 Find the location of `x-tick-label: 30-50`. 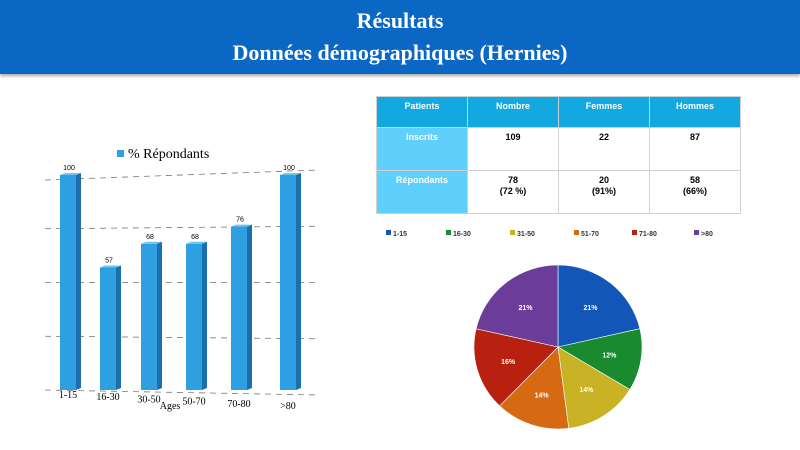

x-tick-label: 30-50 is located at coordinates (148, 399).